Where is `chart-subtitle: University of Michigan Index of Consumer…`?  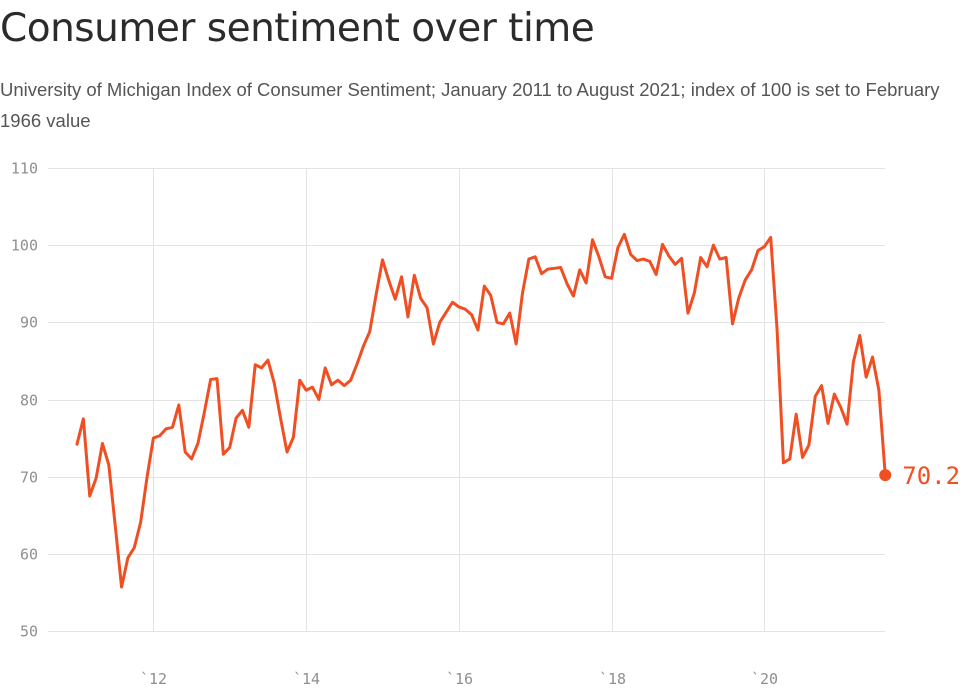
chart-subtitle: University of Michigan Index of Consumer… is located at coordinates (470, 105).